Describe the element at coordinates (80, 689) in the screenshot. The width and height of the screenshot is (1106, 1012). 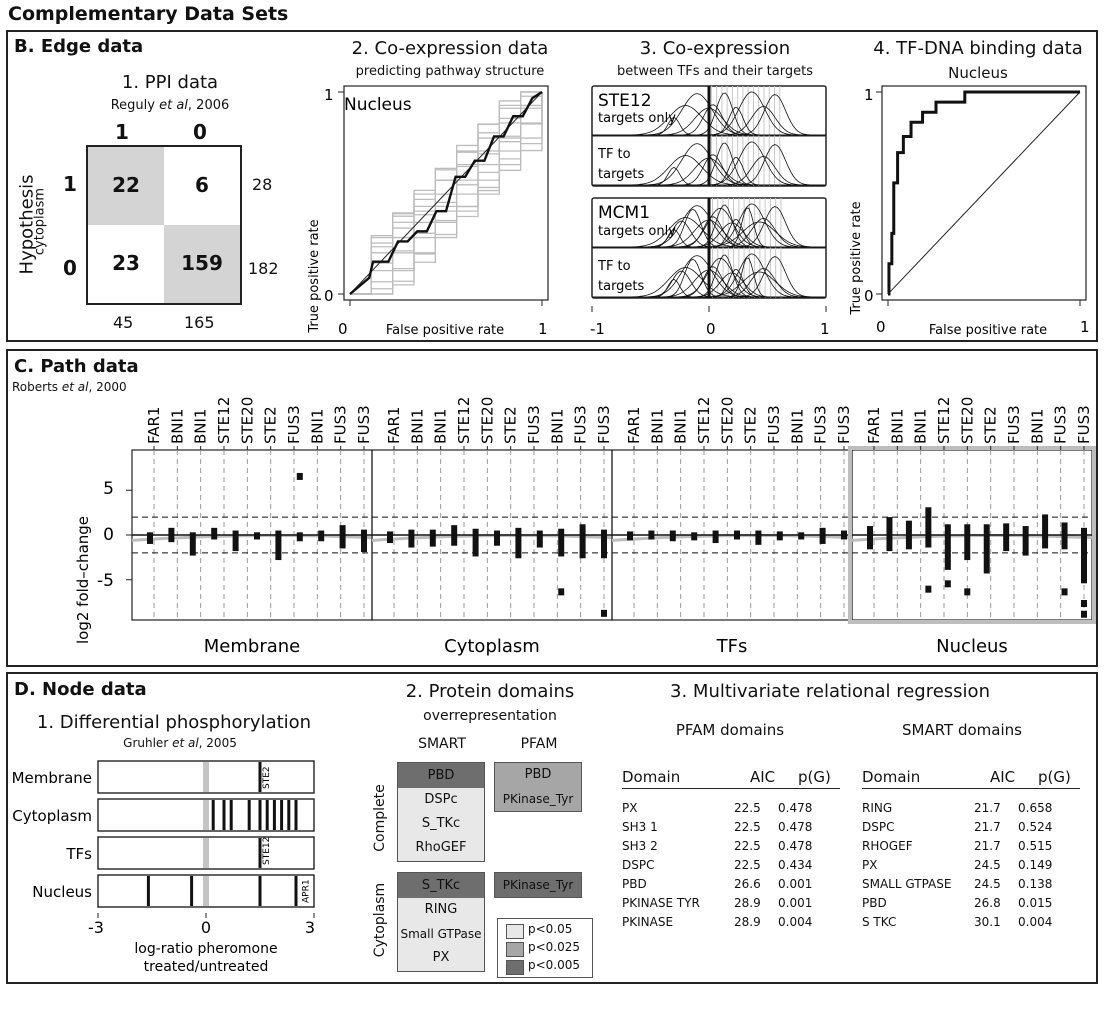
I see `node-section-title: D. Node data` at that location.